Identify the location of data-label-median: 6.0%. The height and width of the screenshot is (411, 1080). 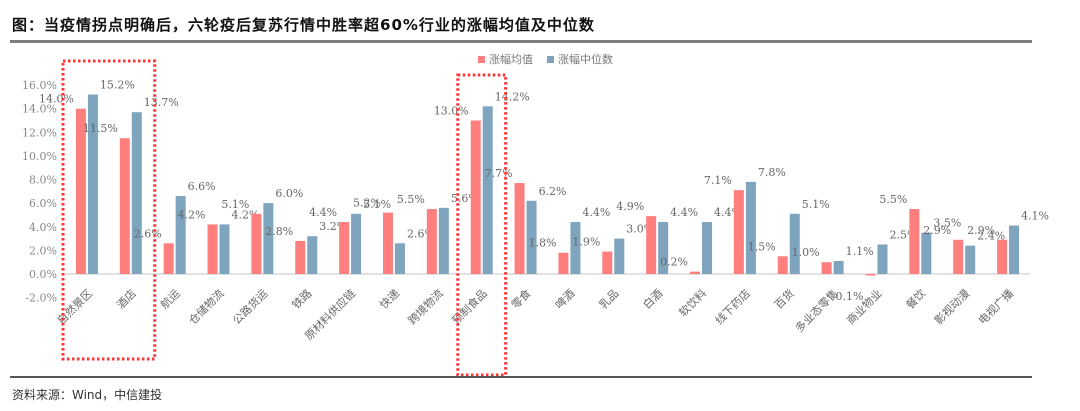
(289, 193).